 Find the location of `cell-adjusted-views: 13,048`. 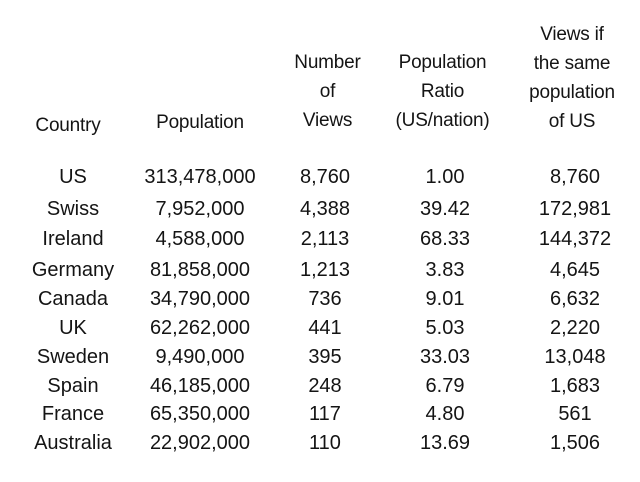

cell-adjusted-views: 13,048 is located at coordinates (575, 357).